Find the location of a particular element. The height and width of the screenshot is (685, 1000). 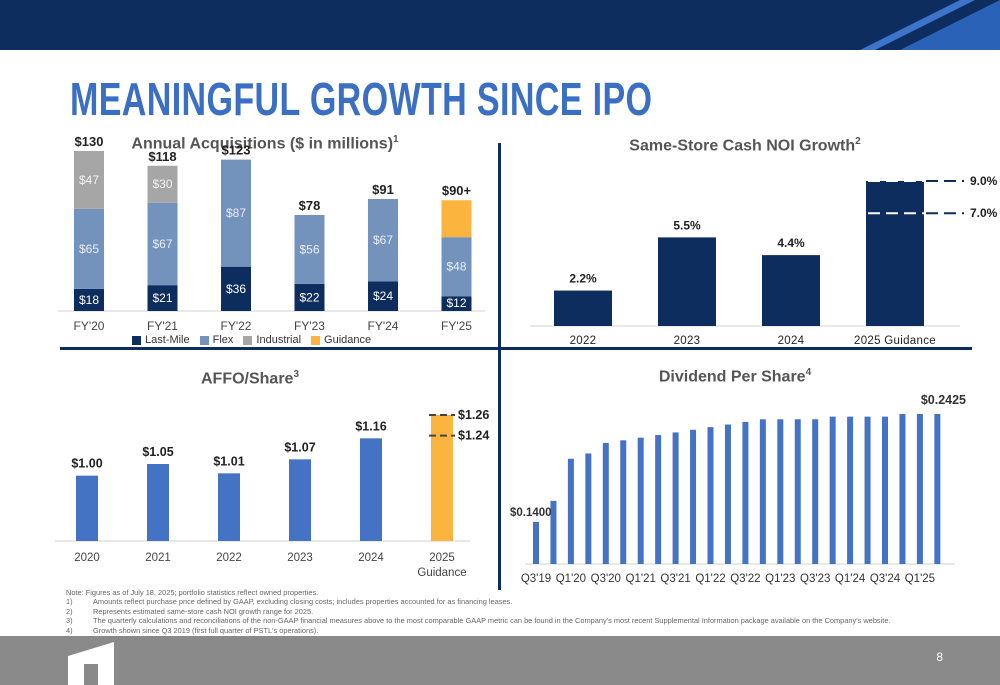

data-label: $18 is located at coordinates (89, 300).